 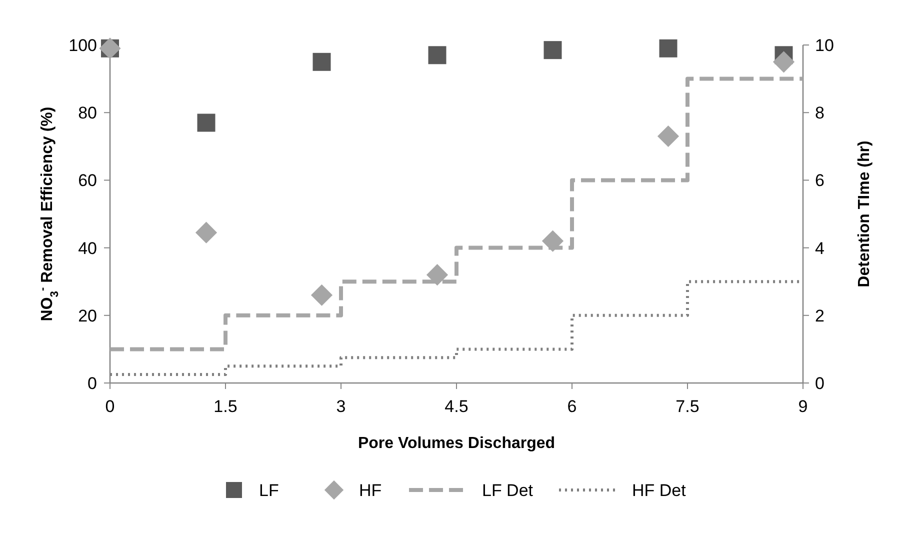 I want to click on legend-label: LF Det, so click(x=508, y=490).